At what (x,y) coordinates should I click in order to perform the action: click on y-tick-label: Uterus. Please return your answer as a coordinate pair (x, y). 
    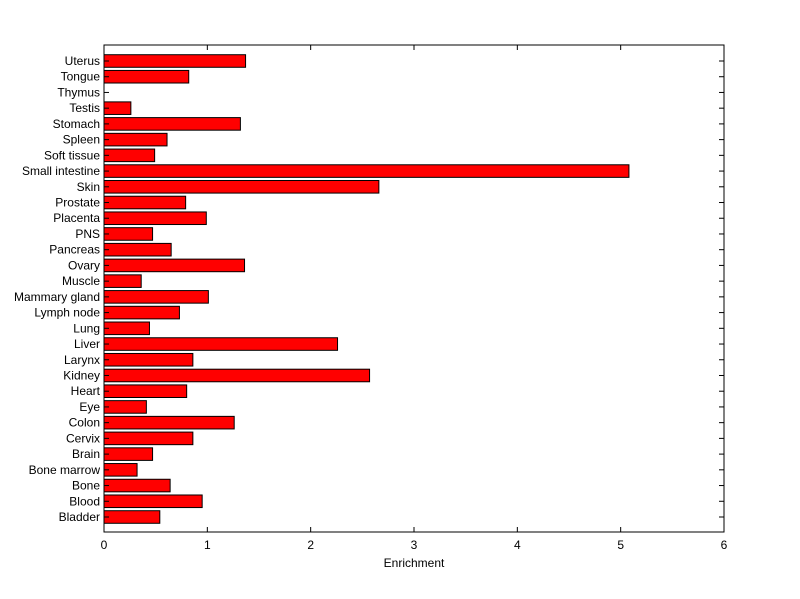
    Looking at the image, I should click on (82, 61).